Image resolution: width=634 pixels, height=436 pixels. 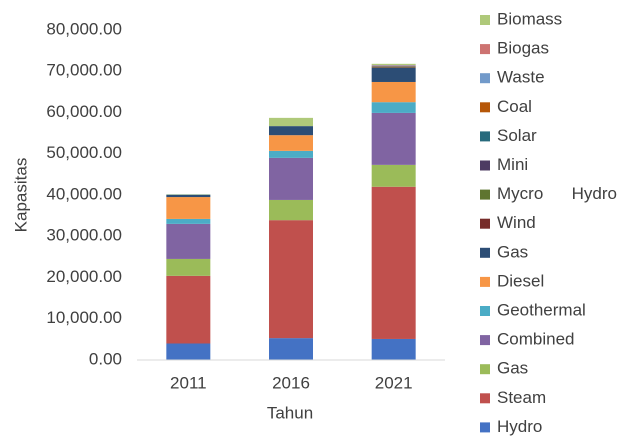 I want to click on legend-label: Steam, so click(x=521, y=397).